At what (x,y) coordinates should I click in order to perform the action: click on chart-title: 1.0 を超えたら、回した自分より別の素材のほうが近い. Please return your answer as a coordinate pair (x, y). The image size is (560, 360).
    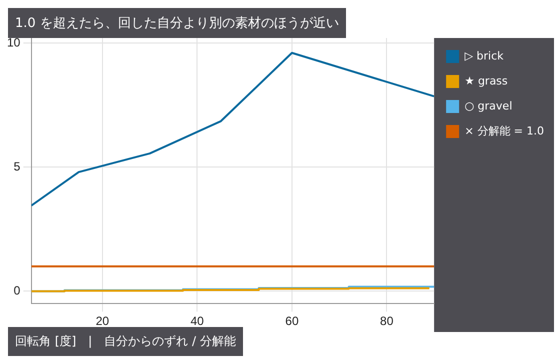
    Looking at the image, I should click on (177, 23).